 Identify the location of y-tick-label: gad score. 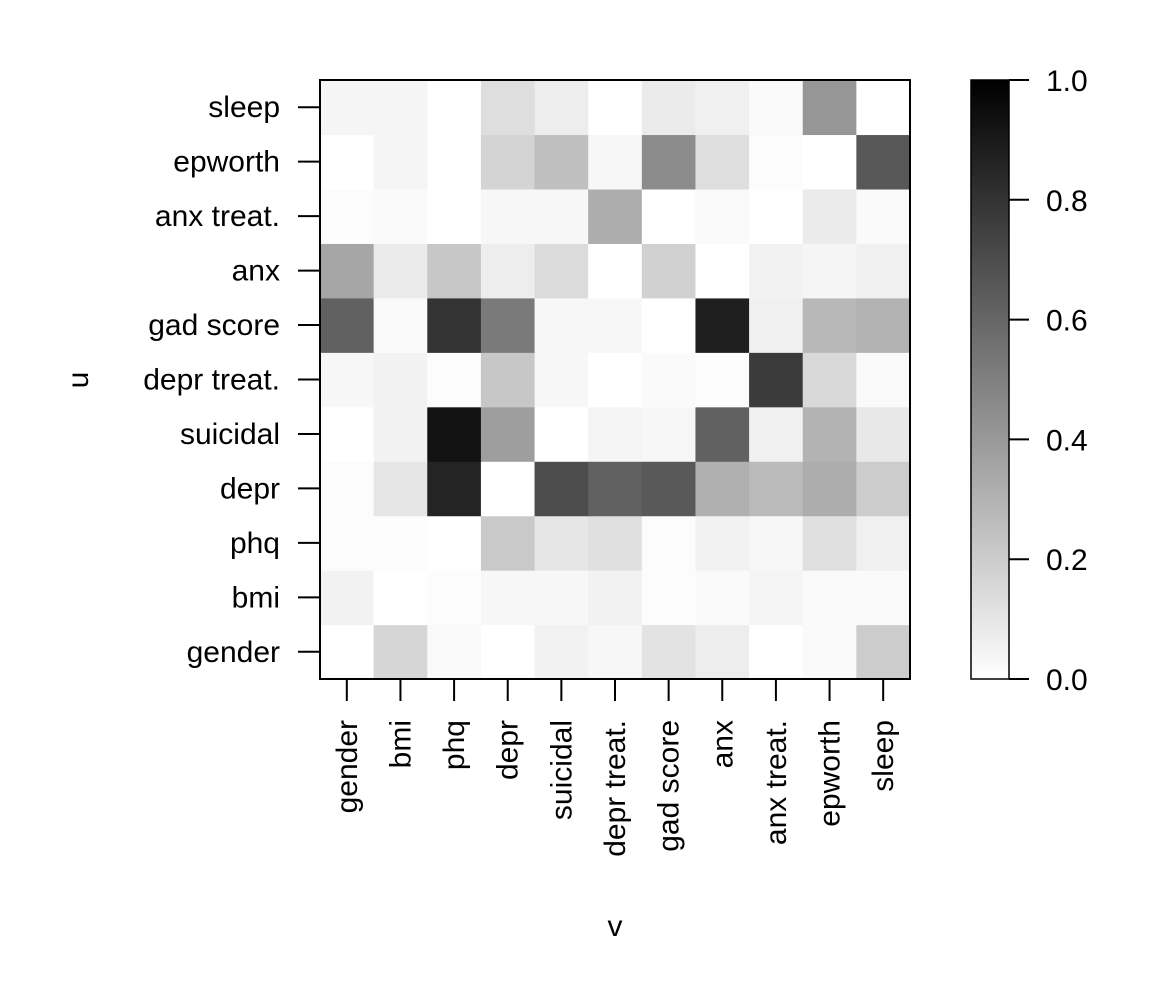
(214, 325).